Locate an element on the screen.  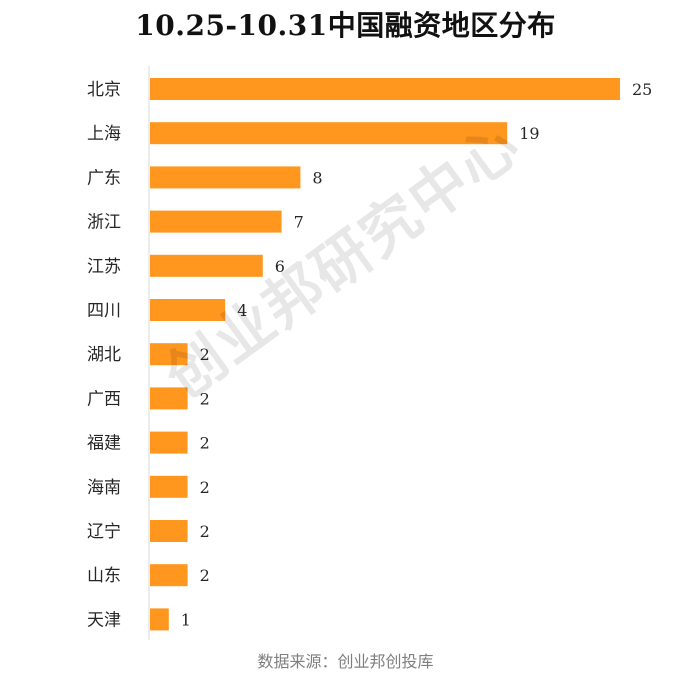
category-label: 浙江 is located at coordinates (104, 223).